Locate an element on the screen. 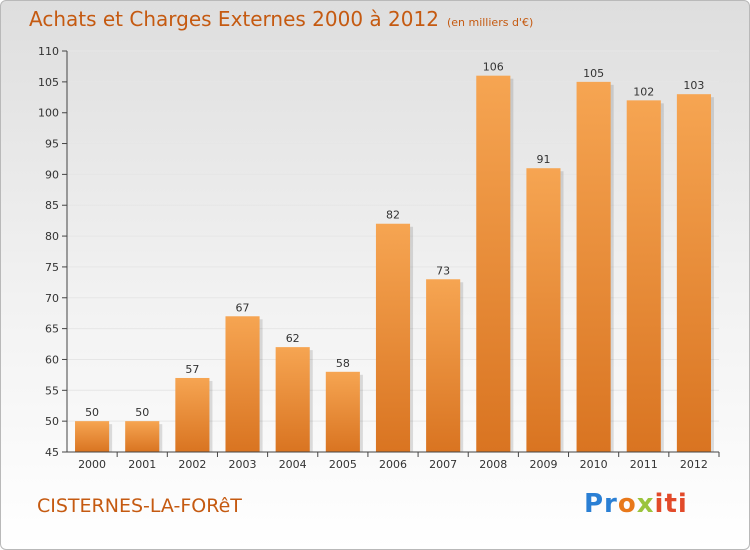  logo-part-1: Pr is located at coordinates (601, 504).